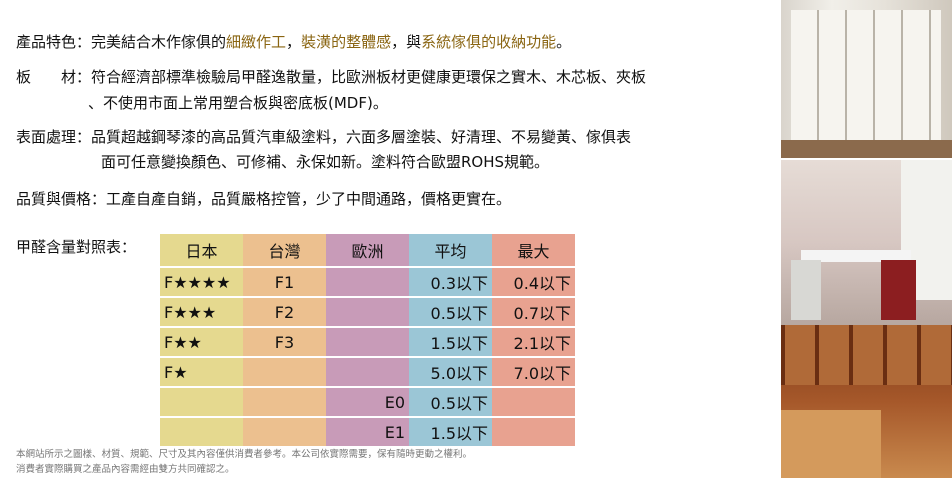 The image size is (952, 478). Describe the element at coordinates (450, 282) in the screenshot. I see `cell-average: 0.3以下` at that location.